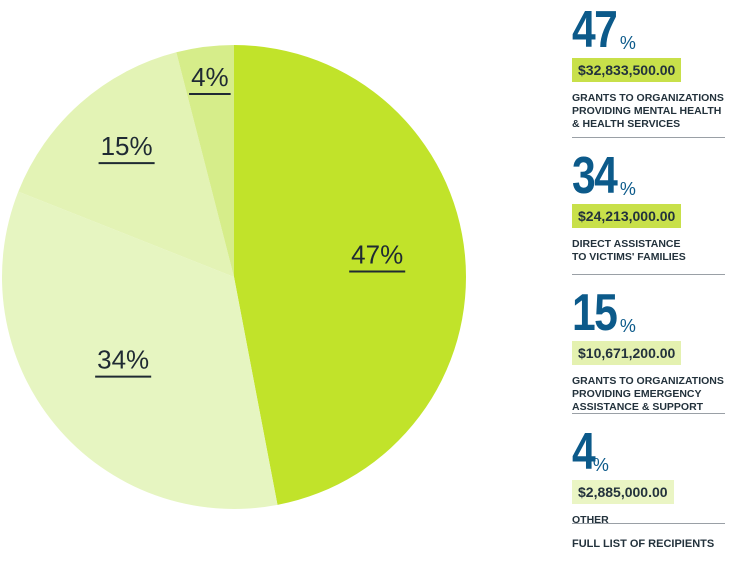 This screenshot has width=729, height=564. I want to click on legend-percent: 47 %, so click(648, 28).